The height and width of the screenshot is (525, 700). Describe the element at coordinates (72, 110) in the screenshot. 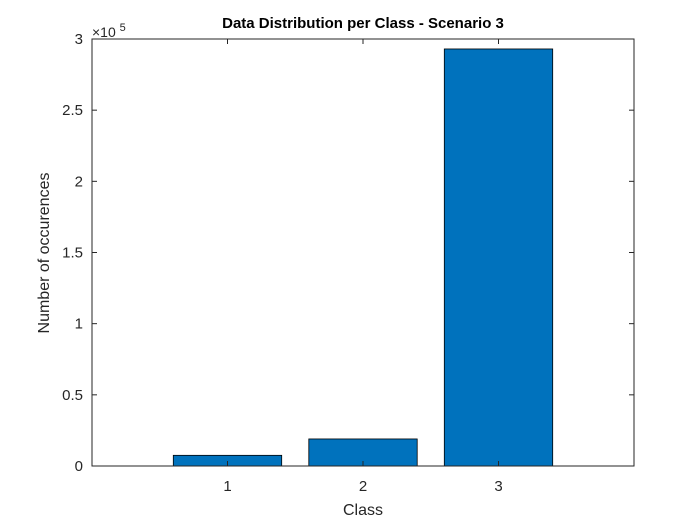

I see `y-tick-label: 2.5` at that location.